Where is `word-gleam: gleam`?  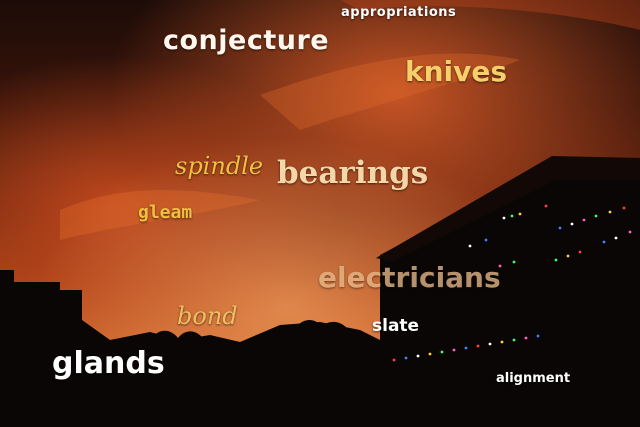 word-gleam: gleam is located at coordinates (165, 212).